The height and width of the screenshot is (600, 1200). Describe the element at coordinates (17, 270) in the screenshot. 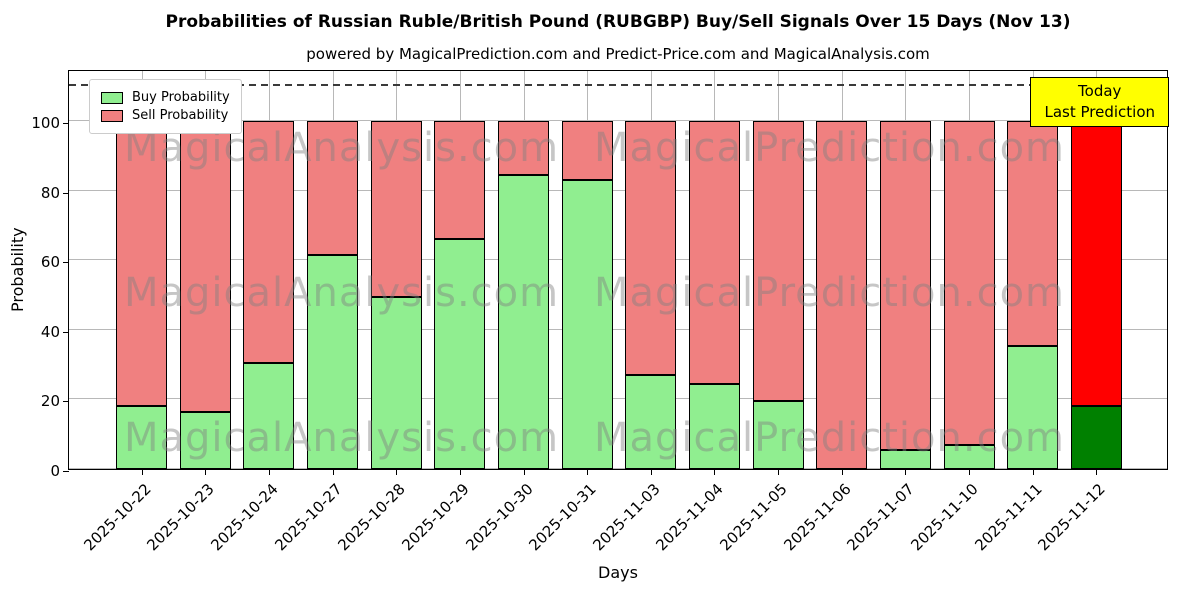

I see `y-axis-label: Probability` at that location.